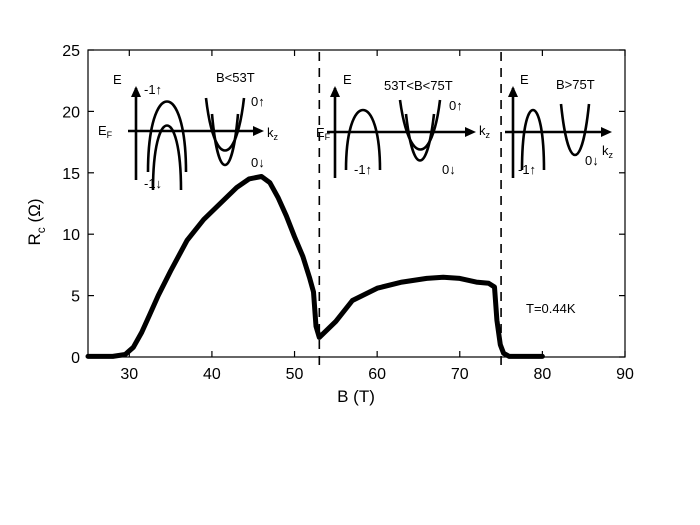 The image size is (700, 525). Describe the element at coordinates (551, 308) in the screenshot. I see `temperature-annotation: T=0.44K` at that location.